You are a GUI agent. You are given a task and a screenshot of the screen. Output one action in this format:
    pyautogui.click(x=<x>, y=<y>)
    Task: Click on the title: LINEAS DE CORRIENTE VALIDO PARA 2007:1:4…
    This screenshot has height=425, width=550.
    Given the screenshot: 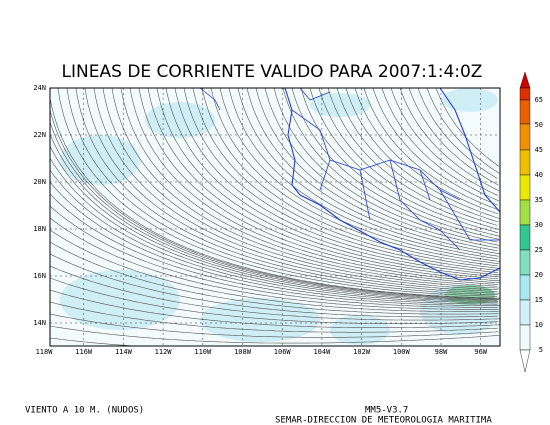 What is the action you would take?
    pyautogui.click(x=272, y=72)
    